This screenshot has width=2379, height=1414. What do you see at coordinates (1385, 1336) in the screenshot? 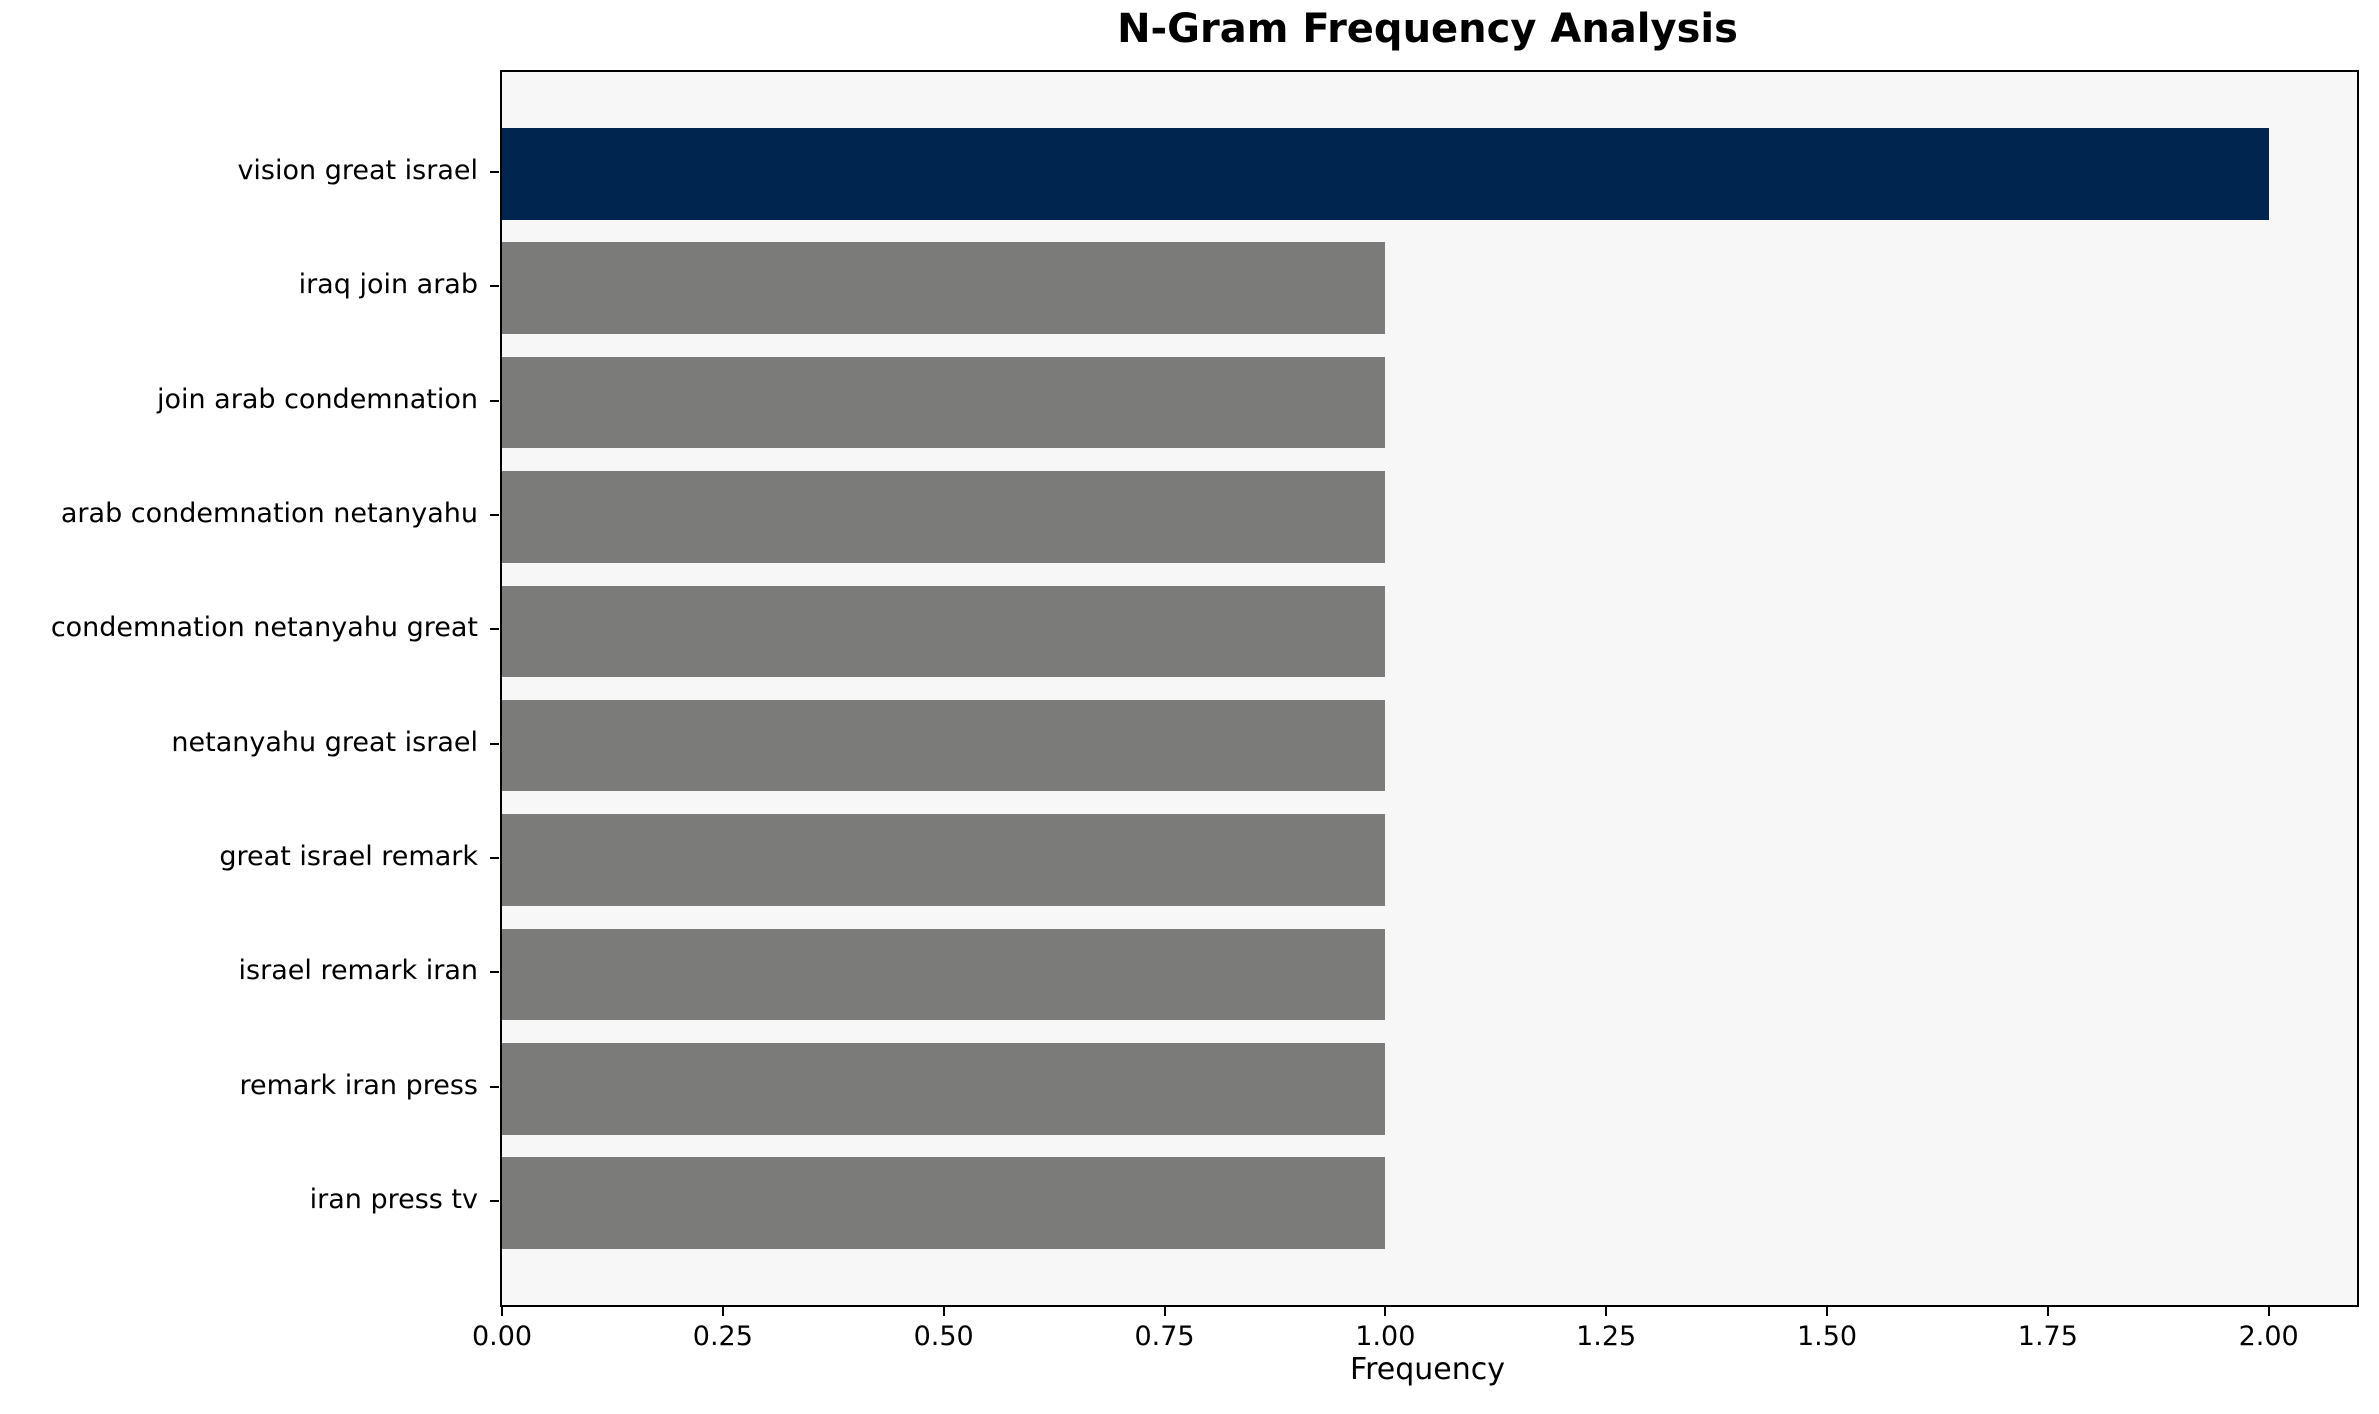
I see `x-tick-label: 1.00` at bounding box center [1385, 1336].